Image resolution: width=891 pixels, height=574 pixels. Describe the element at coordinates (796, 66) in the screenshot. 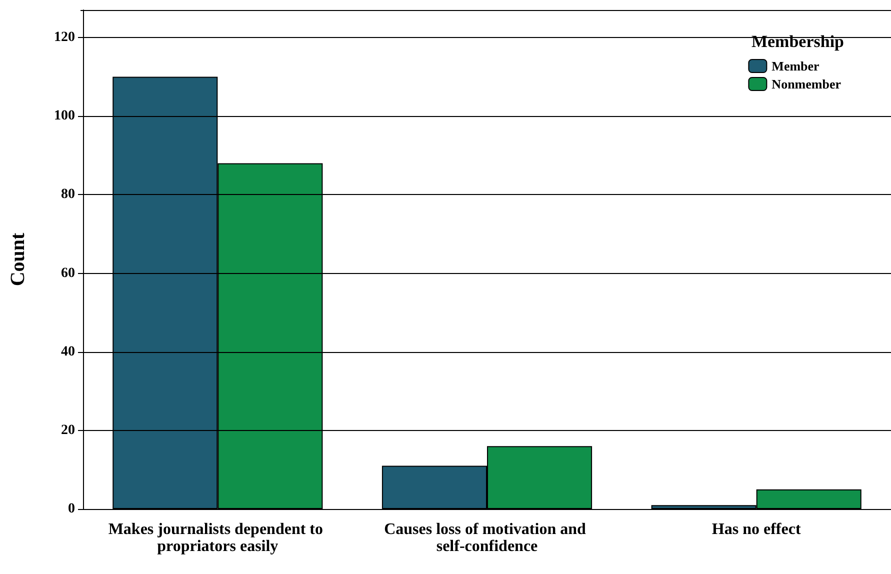

I see `legend-label: Member` at that location.